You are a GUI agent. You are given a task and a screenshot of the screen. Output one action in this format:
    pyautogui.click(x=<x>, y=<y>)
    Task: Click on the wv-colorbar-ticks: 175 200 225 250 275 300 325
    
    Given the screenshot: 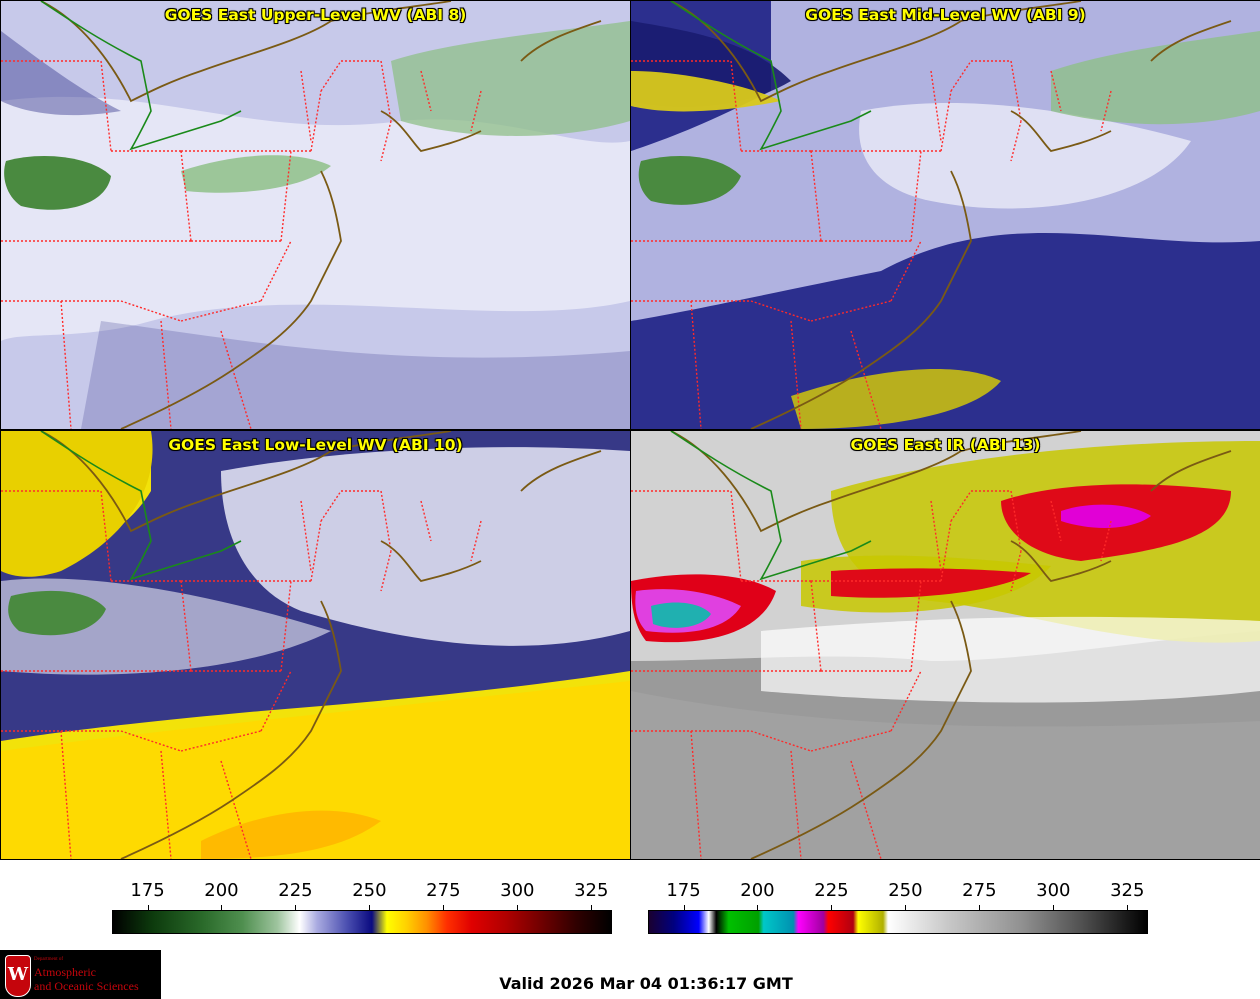 What is the action you would take?
    pyautogui.click(x=362, y=890)
    